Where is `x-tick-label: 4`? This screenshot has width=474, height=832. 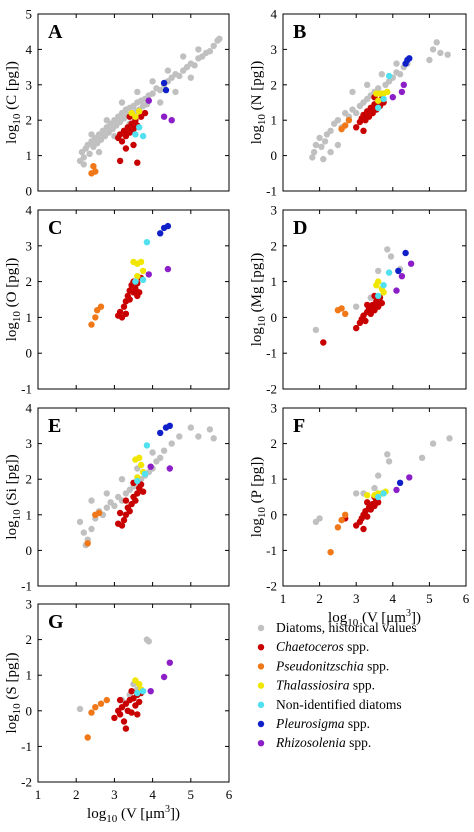 x-tick-label: 4 is located at coordinates (393, 598).